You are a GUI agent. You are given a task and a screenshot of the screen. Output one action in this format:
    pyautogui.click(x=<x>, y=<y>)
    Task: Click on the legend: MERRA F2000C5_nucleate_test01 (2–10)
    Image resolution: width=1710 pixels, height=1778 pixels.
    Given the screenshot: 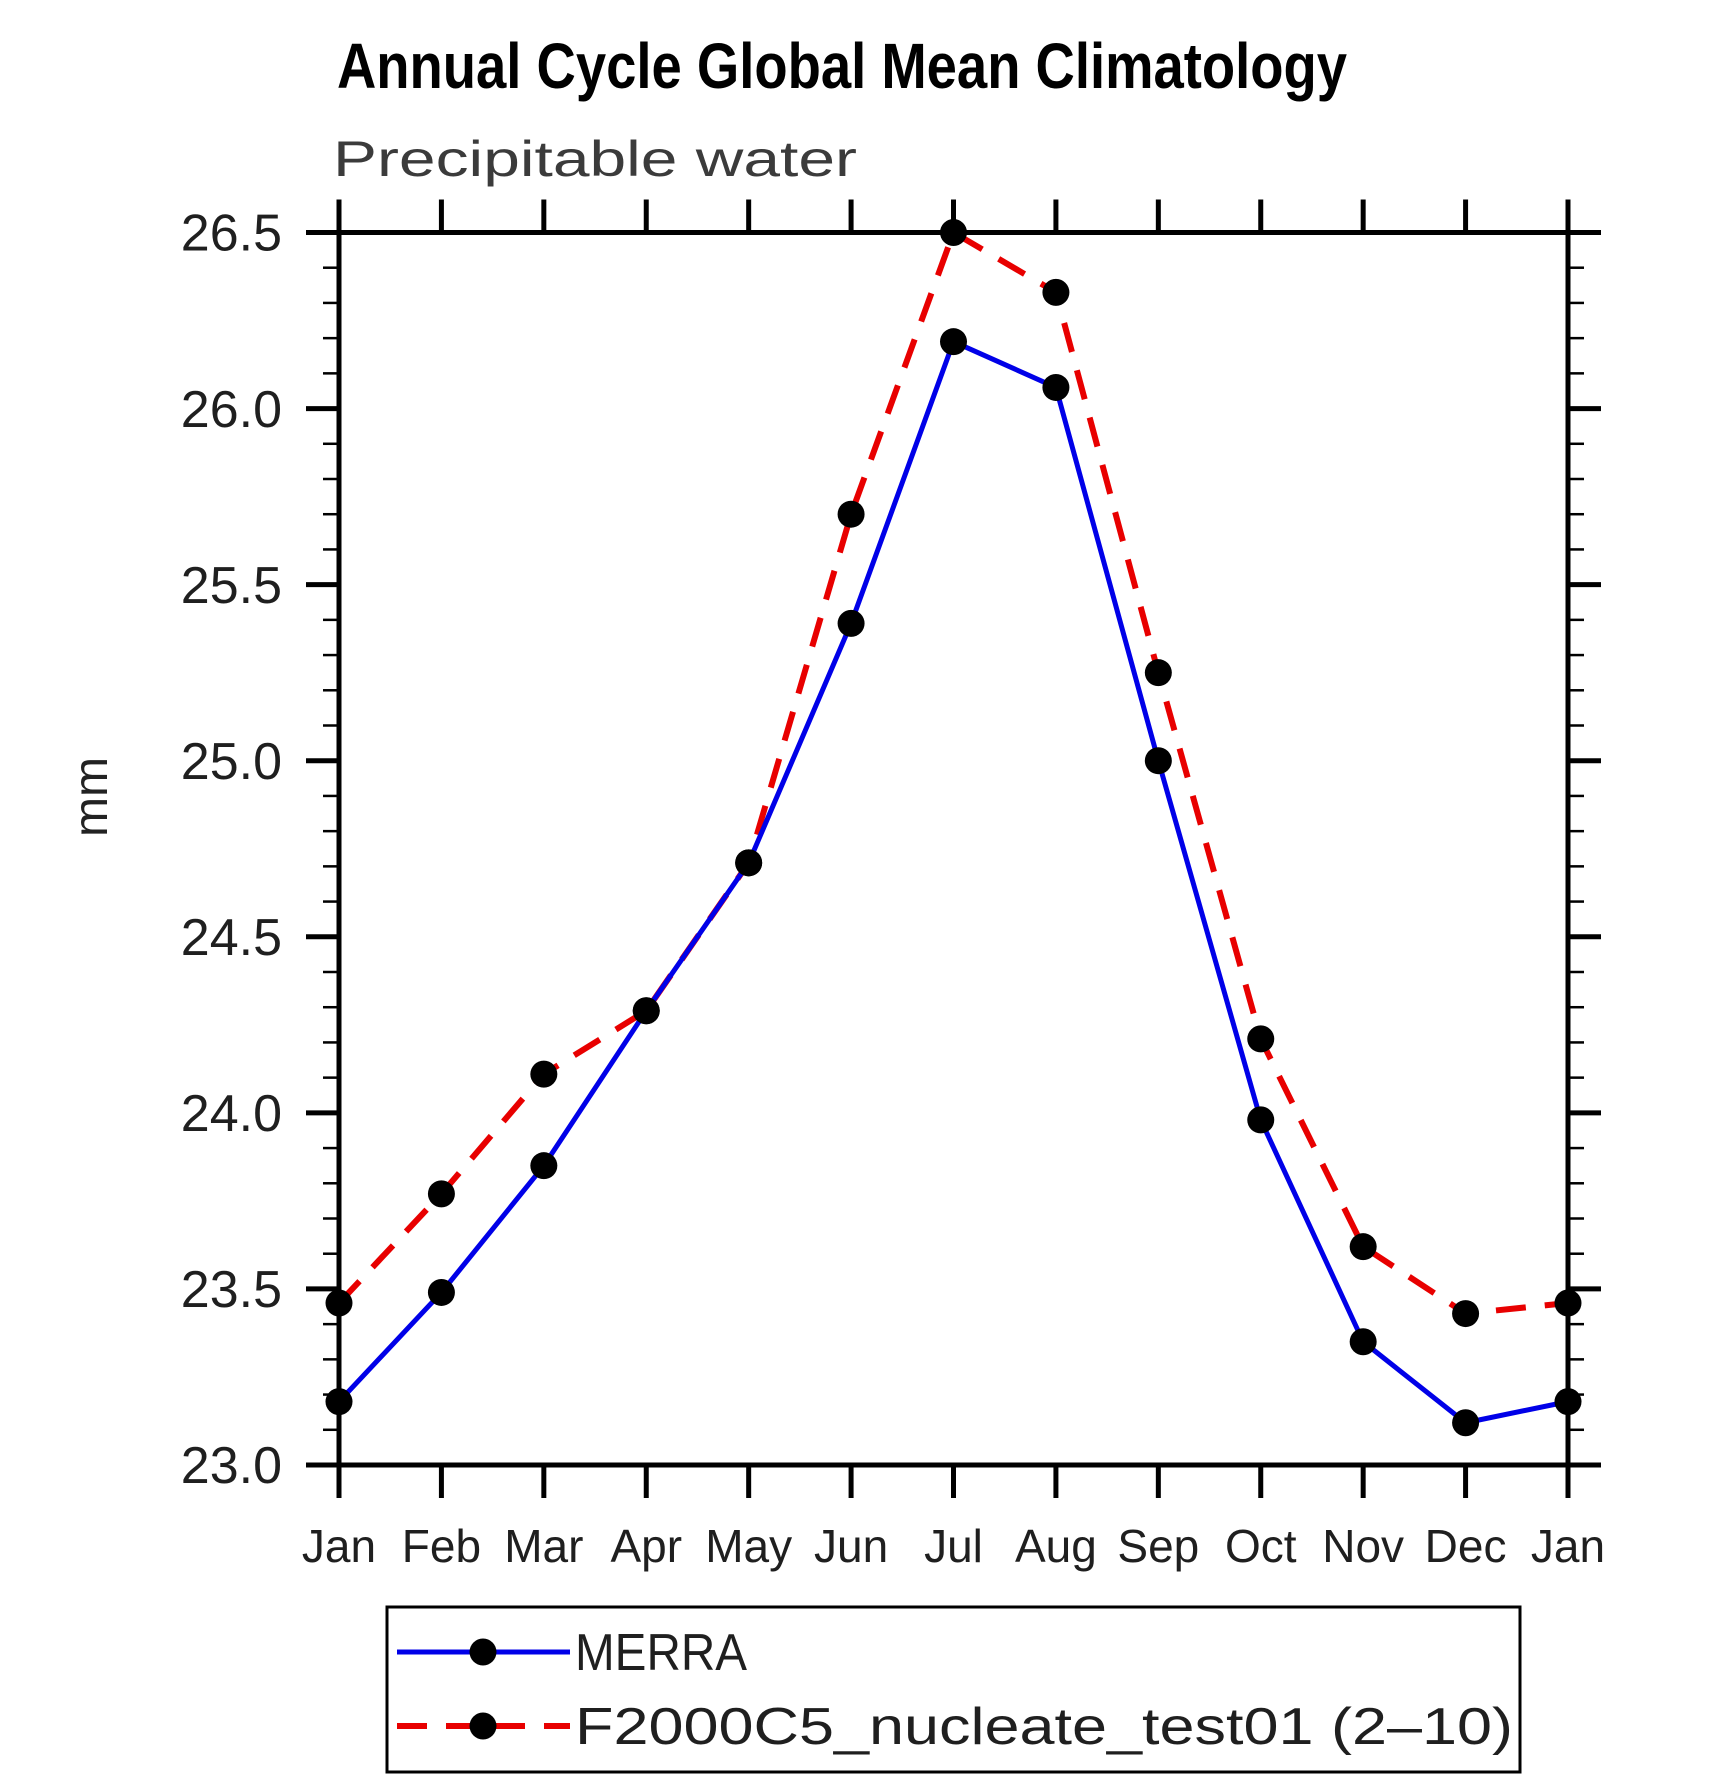 What is the action you would take?
    pyautogui.click(x=953, y=1689)
    